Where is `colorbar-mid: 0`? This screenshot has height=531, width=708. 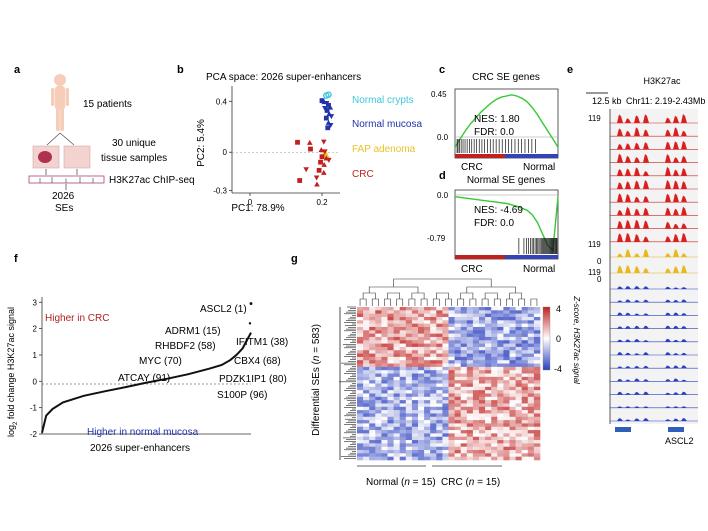 colorbar-mid: 0 is located at coordinates (558, 339).